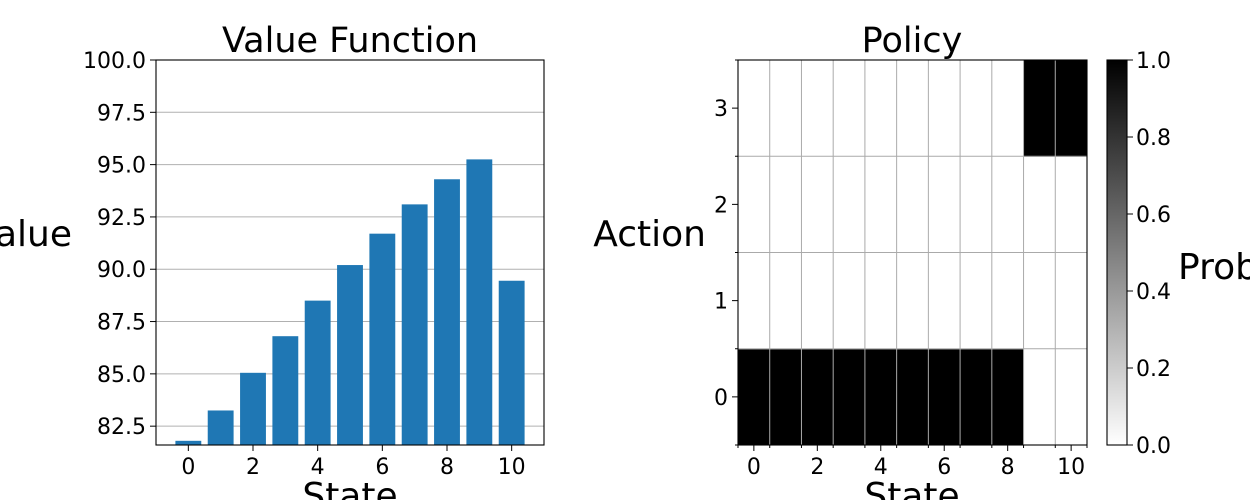 The image size is (1250, 500). Describe the element at coordinates (512, 467) in the screenshot. I see `bar-x-tick-label: 10` at that location.